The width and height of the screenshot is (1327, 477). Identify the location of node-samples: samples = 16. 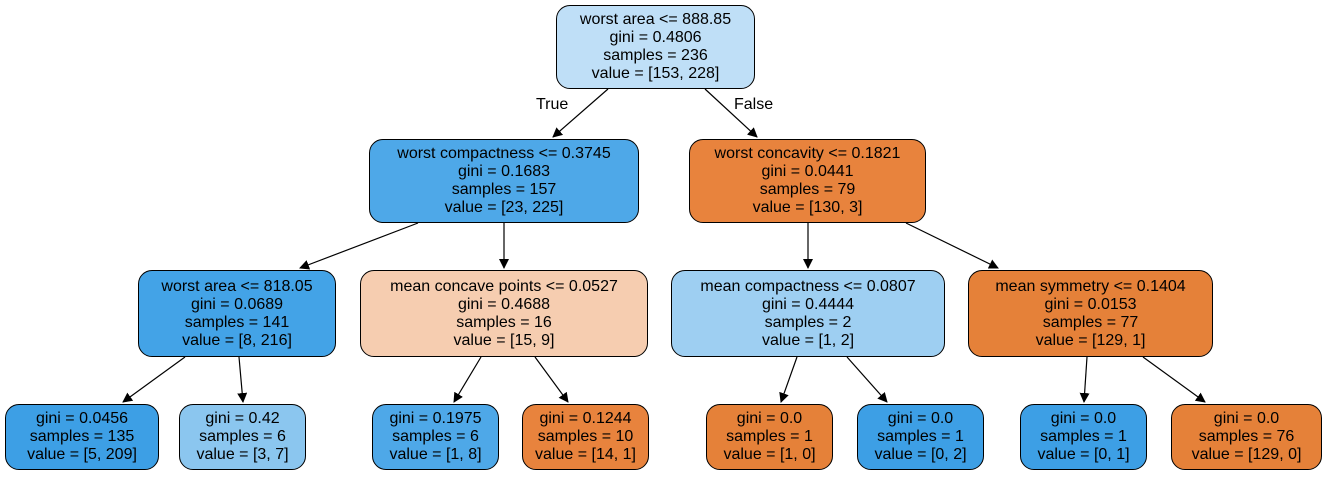
(504, 322).